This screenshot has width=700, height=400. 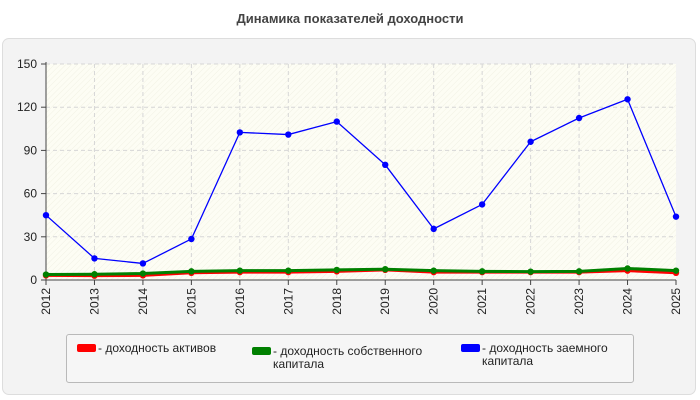 What do you see at coordinates (337, 301) in the screenshot?
I see `x-tick-label: 2018` at bounding box center [337, 301].